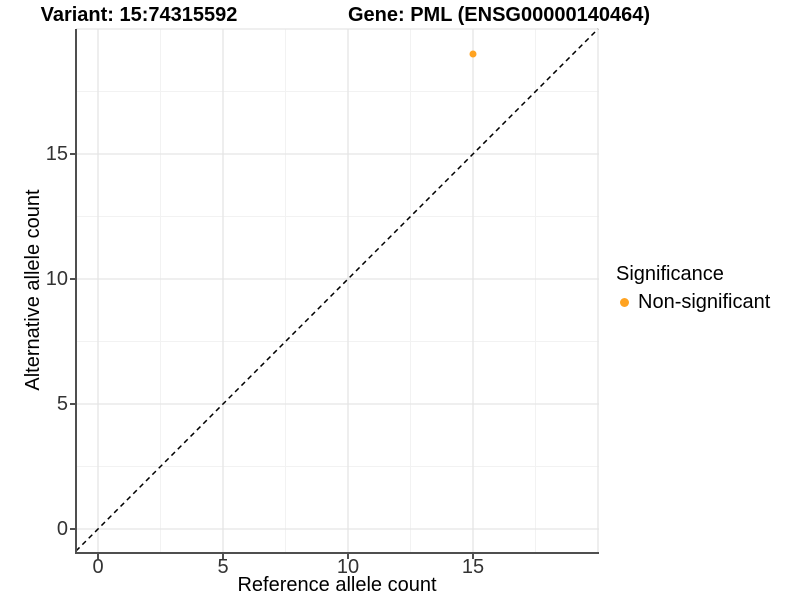  Describe the element at coordinates (693, 288) in the screenshot. I see `legend: Significance Non-significant` at that location.